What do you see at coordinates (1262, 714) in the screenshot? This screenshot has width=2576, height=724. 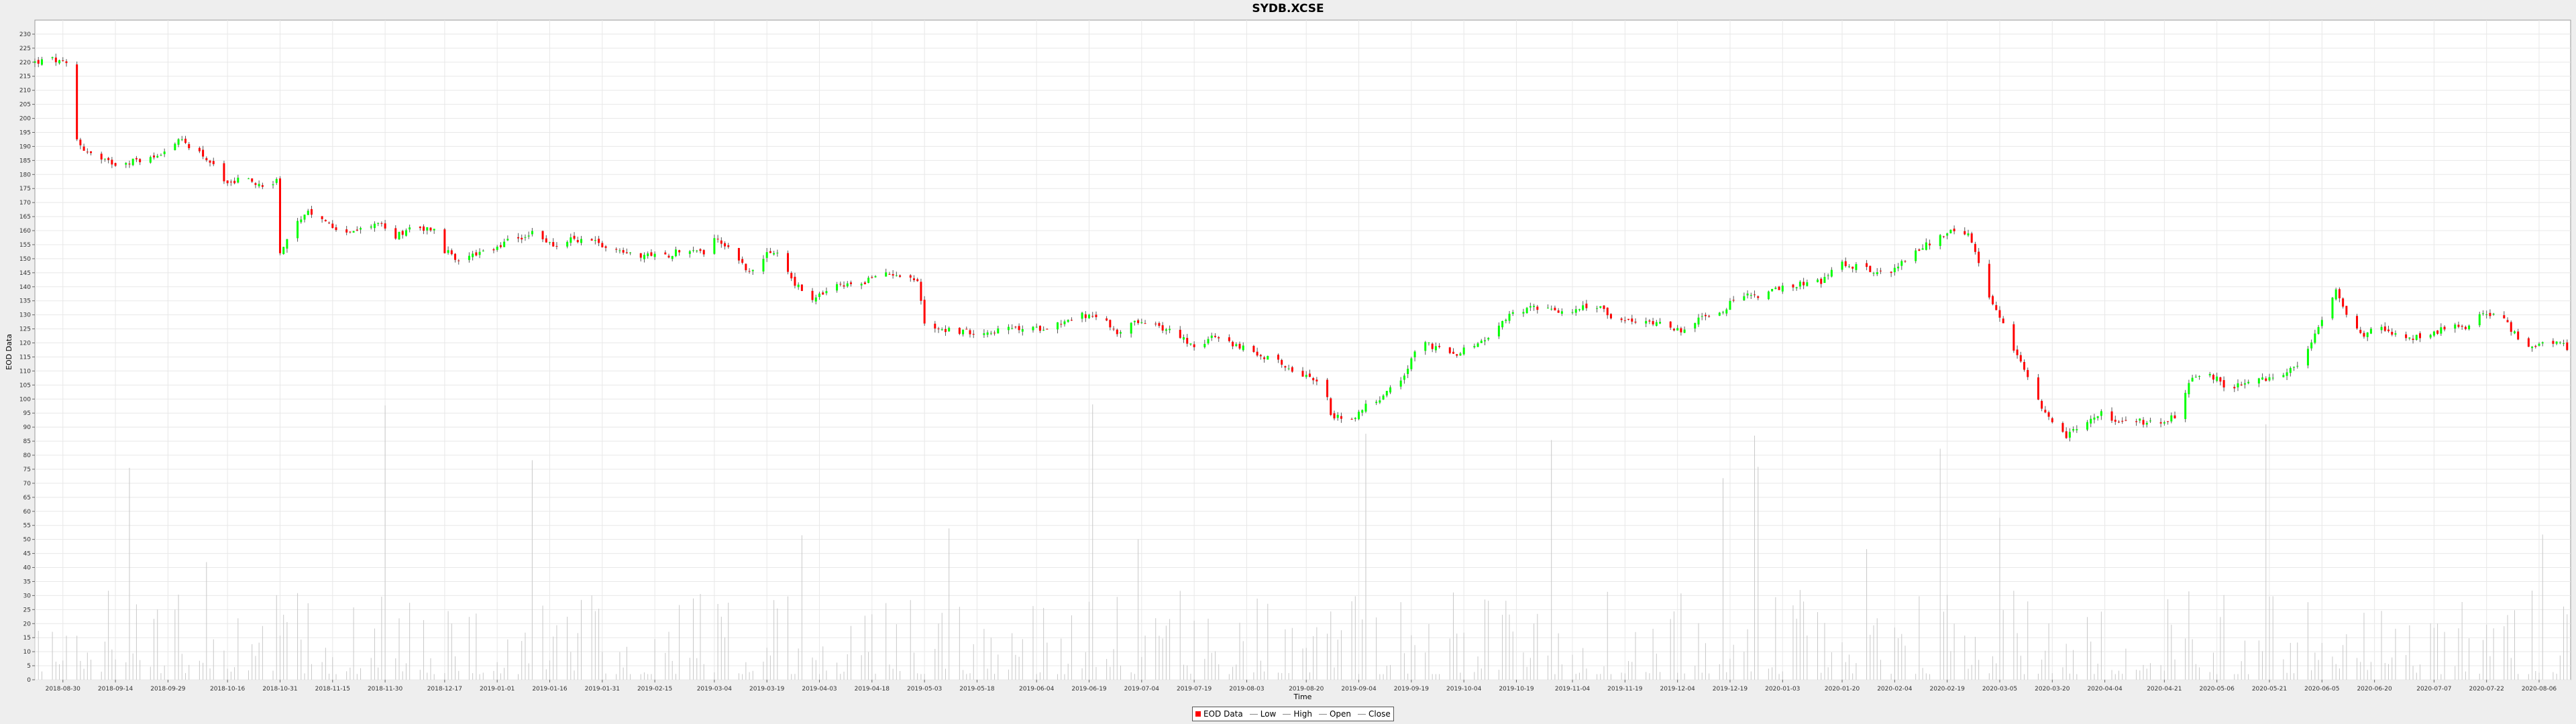 I see `legend-item: Low` at bounding box center [1262, 714].